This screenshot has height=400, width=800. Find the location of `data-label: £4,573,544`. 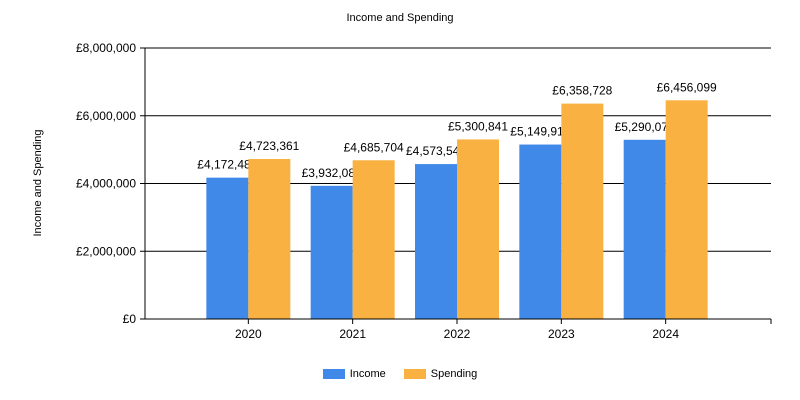

data-label: £4,573,544 is located at coordinates (436, 151).